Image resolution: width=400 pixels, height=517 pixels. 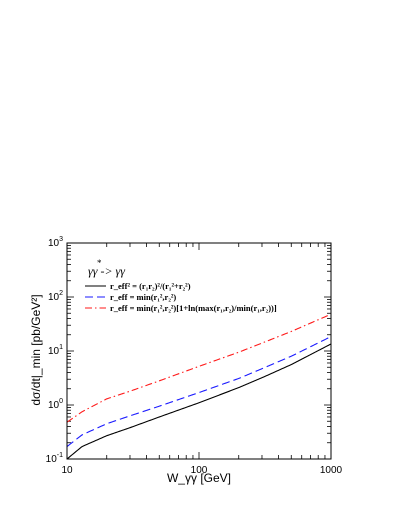 What do you see at coordinates (150, 286) in the screenshot?
I see `legend-label-1: r_eff² = (r₁r₂)²/(r₁²+r₂²)` at bounding box center [150, 286].